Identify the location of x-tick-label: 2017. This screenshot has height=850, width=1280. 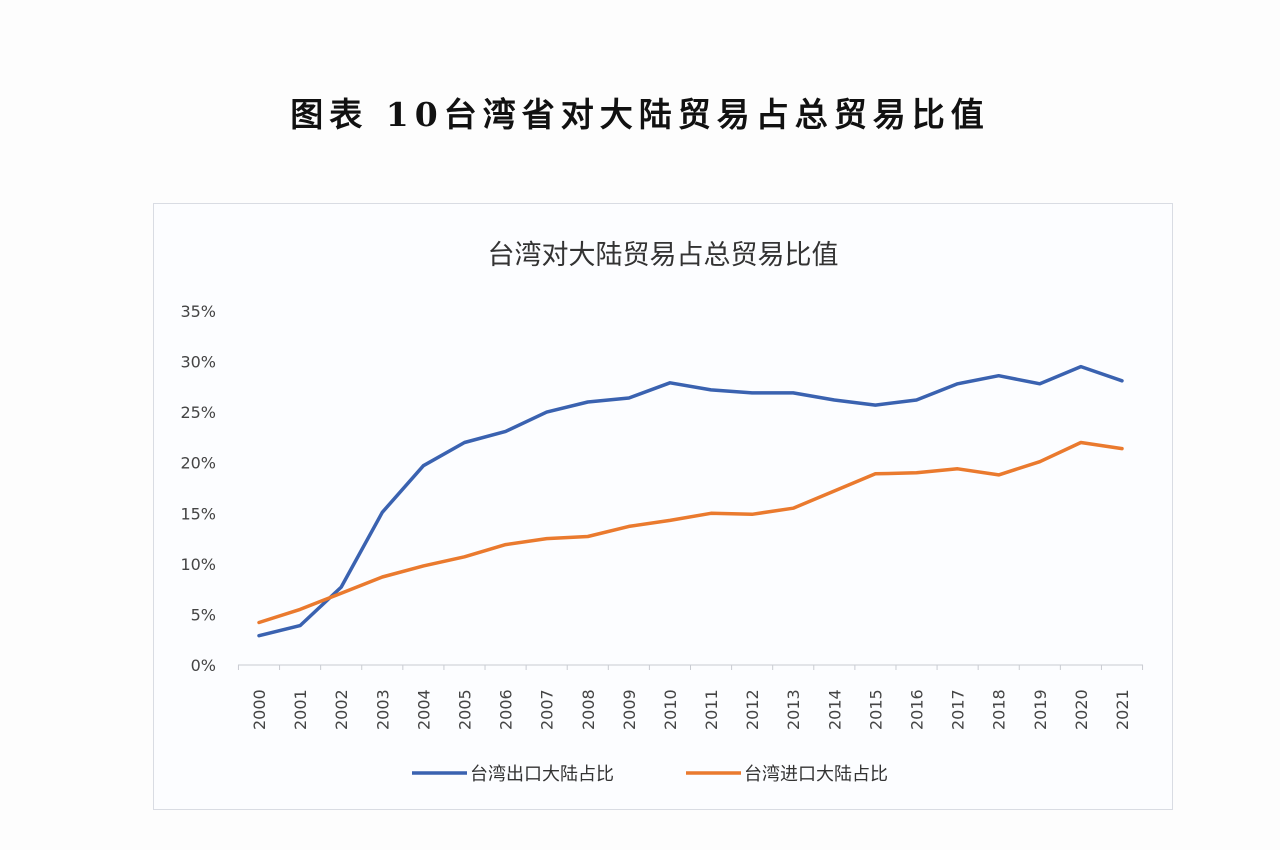
(958, 709).